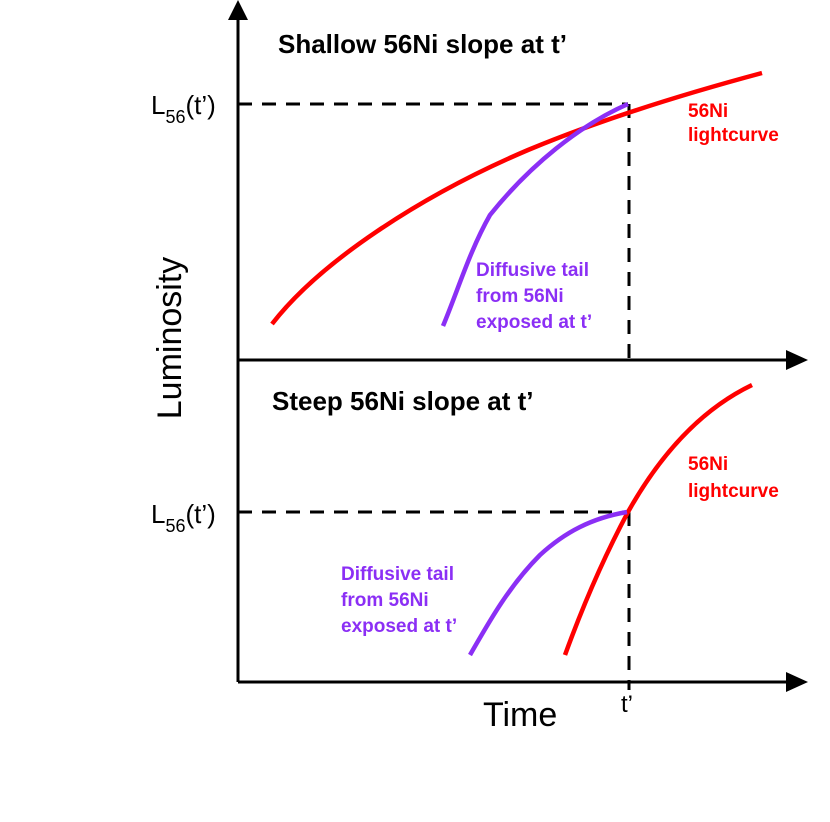  Describe the element at coordinates (708, 111) in the screenshot. I see `top-red-label-line1: 56Ni` at that location.